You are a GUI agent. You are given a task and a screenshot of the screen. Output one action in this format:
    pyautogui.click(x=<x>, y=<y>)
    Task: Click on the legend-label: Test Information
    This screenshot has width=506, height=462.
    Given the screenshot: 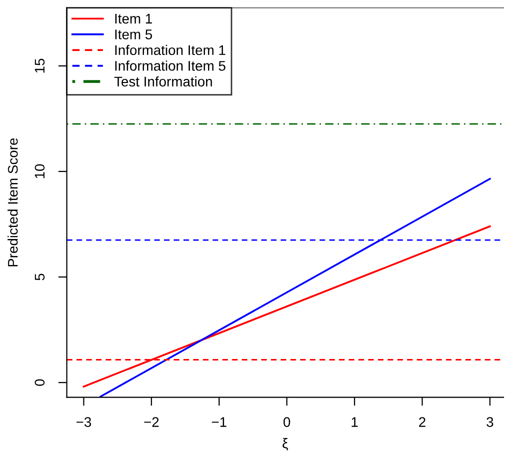 What is the action you would take?
    pyautogui.click(x=163, y=81)
    